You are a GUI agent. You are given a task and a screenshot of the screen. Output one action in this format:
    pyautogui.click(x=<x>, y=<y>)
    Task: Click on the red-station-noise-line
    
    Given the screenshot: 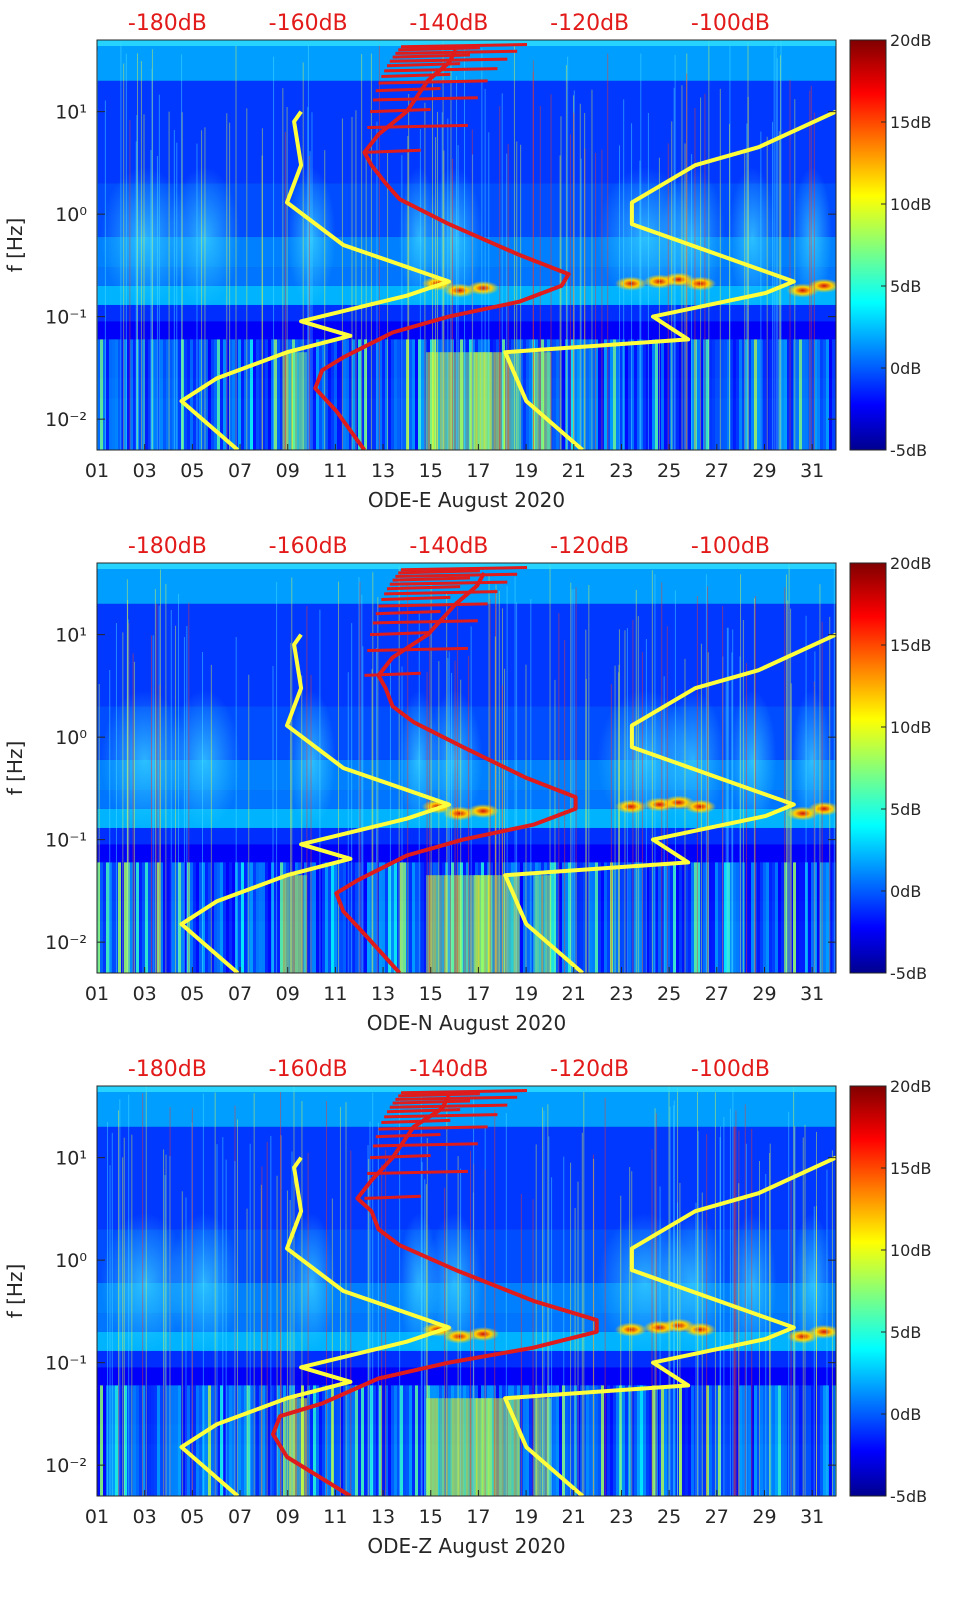 What is the action you would take?
    pyautogui.click(x=442, y=249)
    